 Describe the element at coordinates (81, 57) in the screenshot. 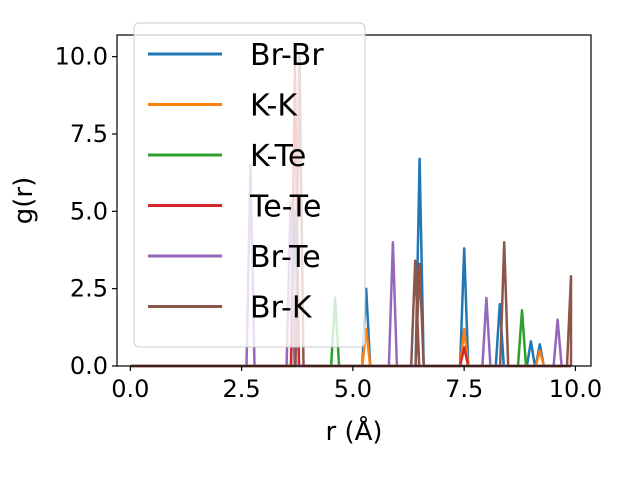

I see `y-tick-label: 10.0` at that location.